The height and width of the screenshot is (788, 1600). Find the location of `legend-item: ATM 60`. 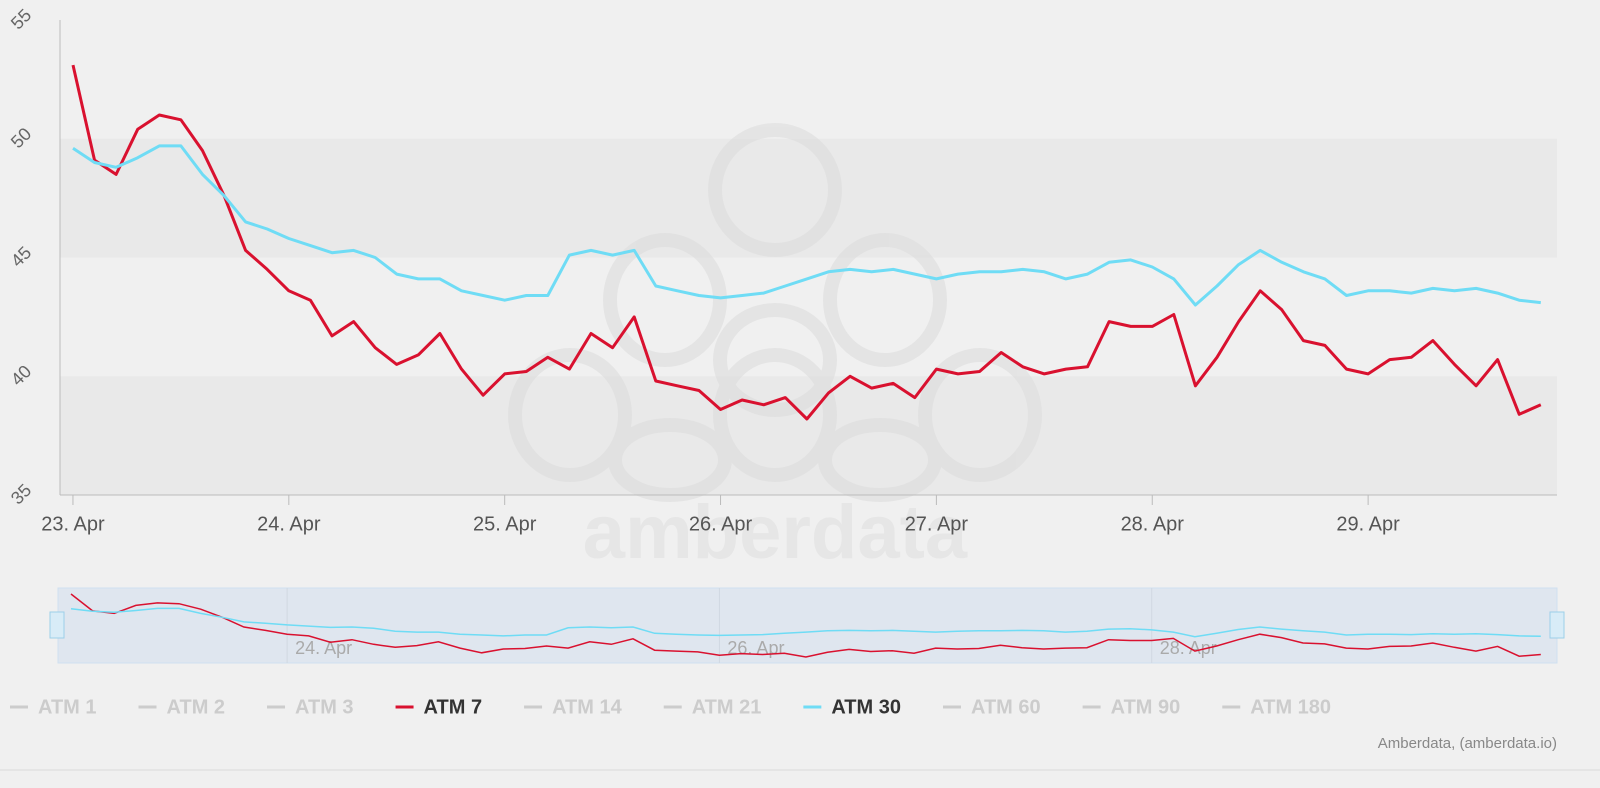

legend-item: ATM 60 is located at coordinates (991, 707).